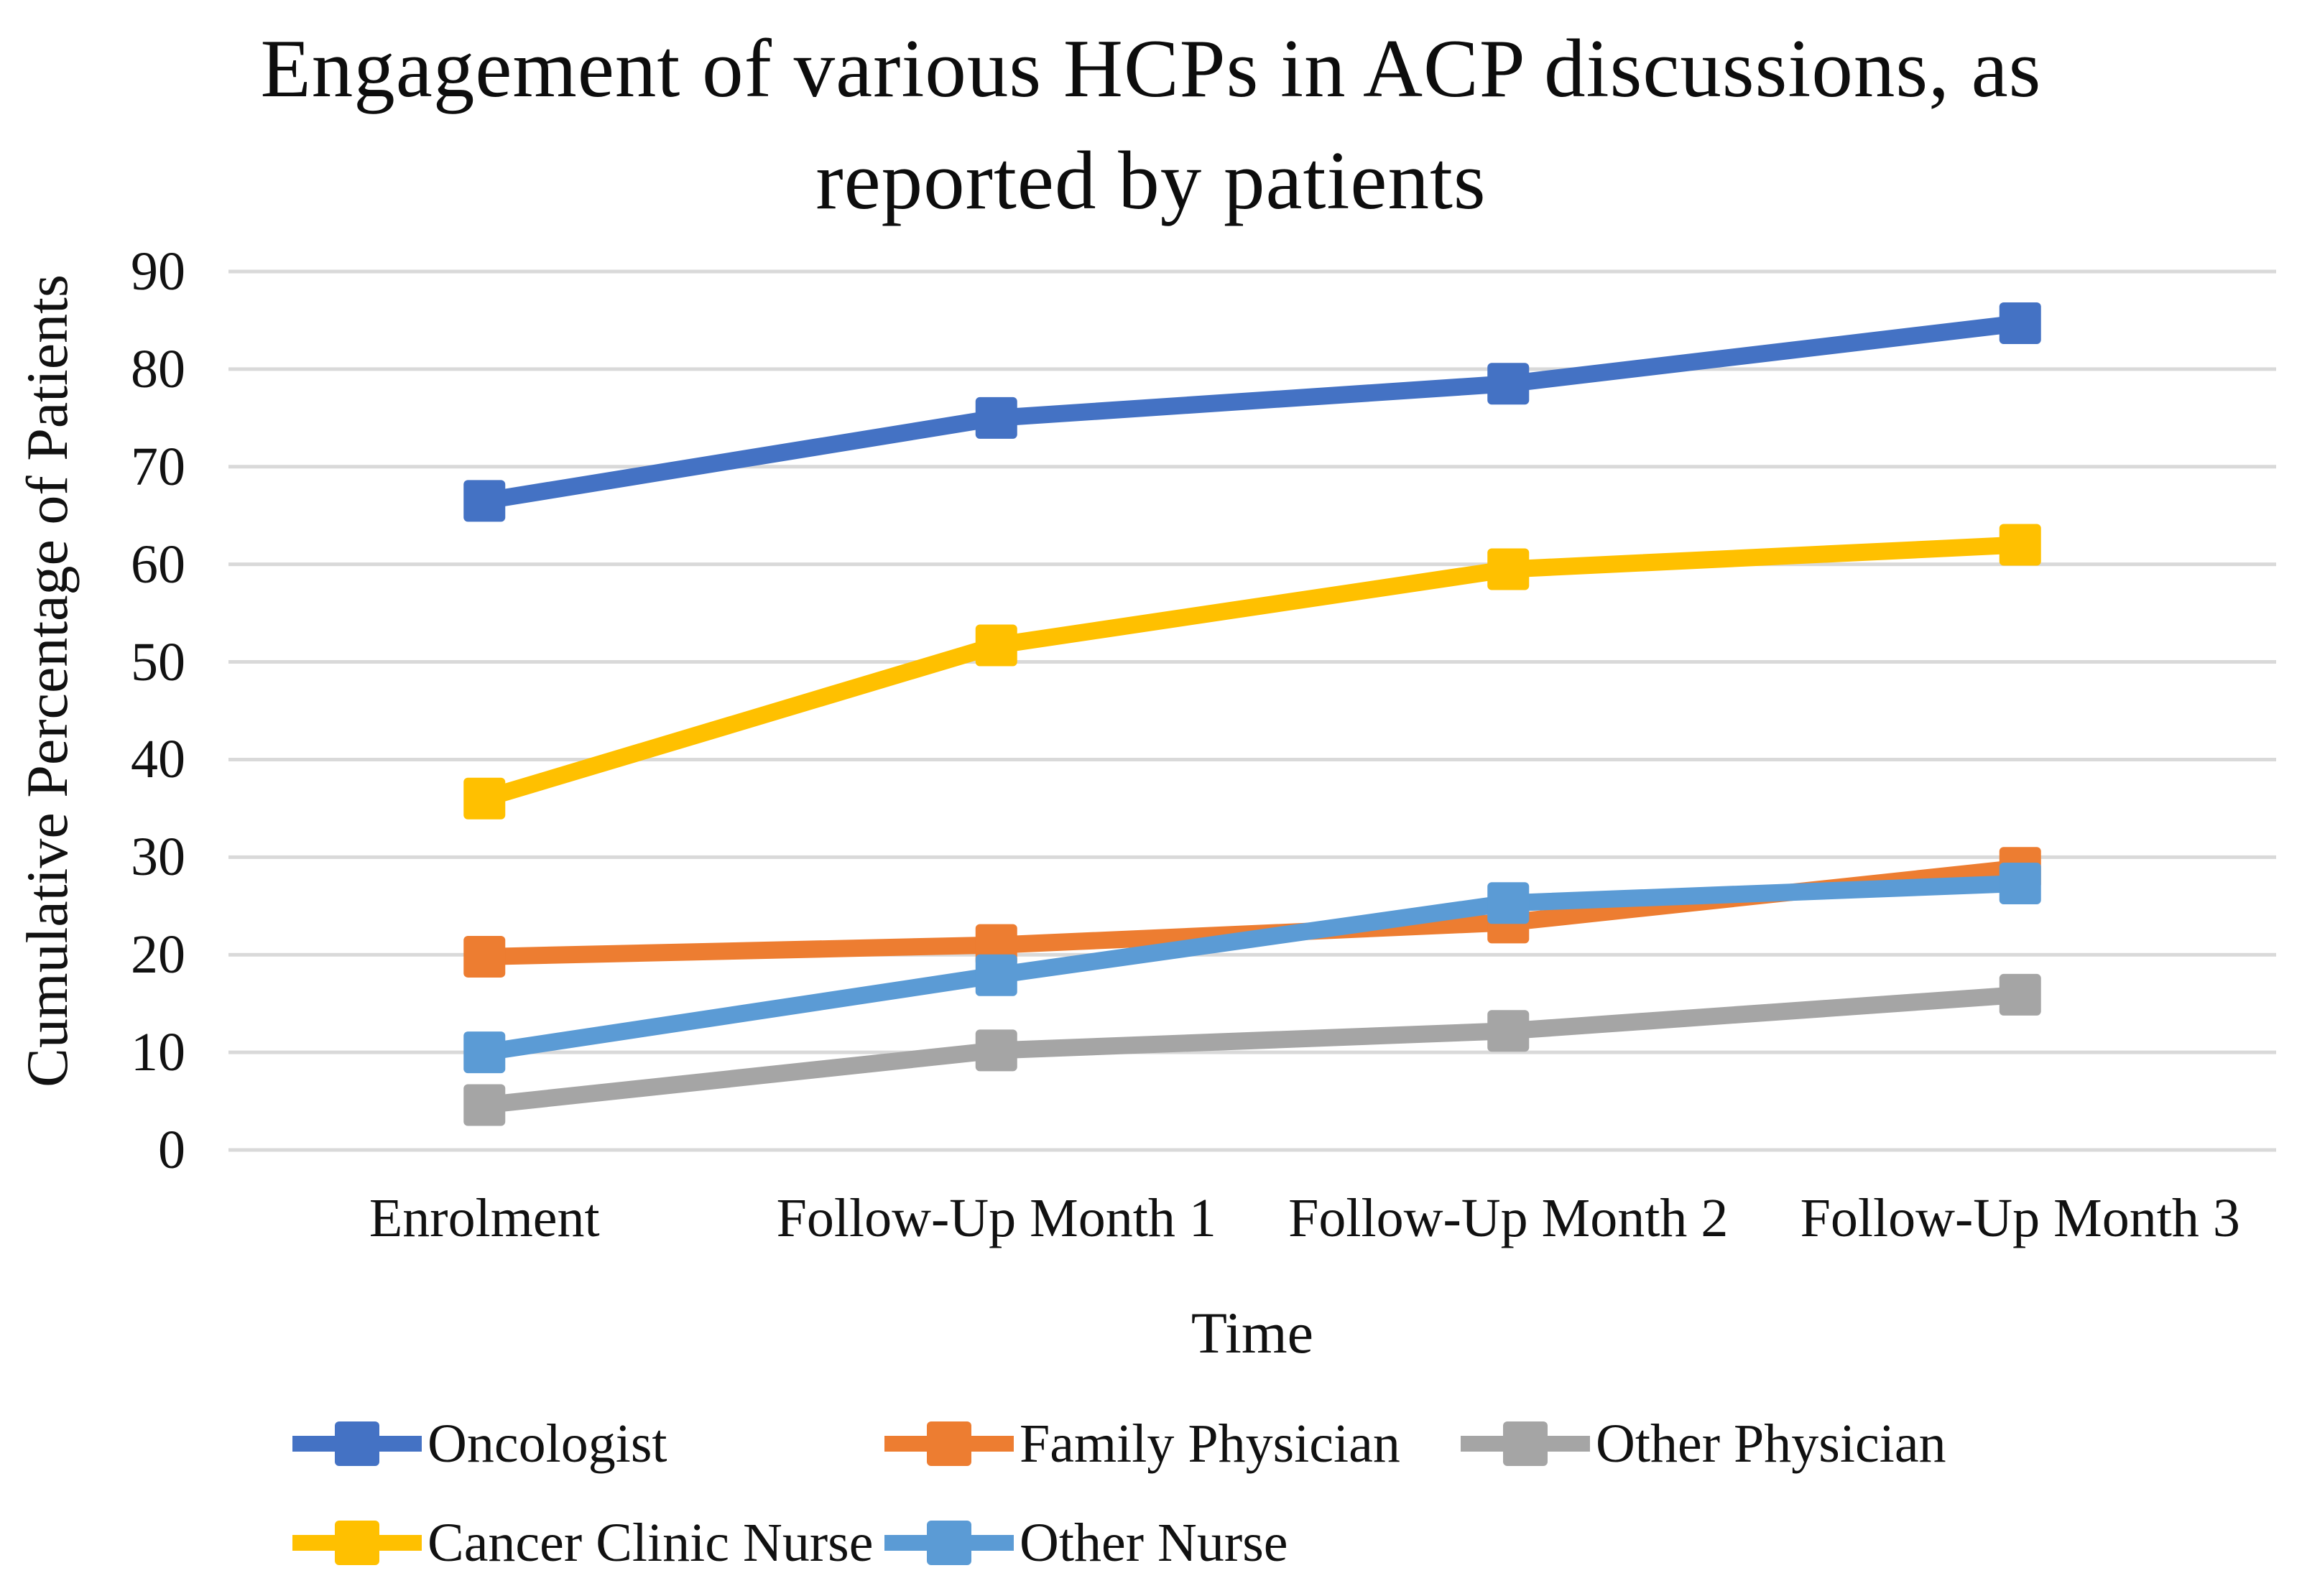 This screenshot has height=1596, width=2302. Describe the element at coordinates (484, 1218) in the screenshot. I see `x-tick-label: Enrolment` at that location.